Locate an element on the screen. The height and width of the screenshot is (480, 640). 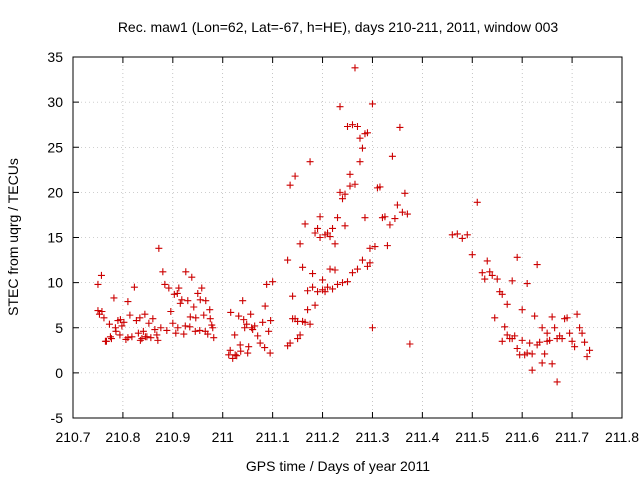
x-axis-label: GPS time / Days of year 2011 is located at coordinates (338, 466).